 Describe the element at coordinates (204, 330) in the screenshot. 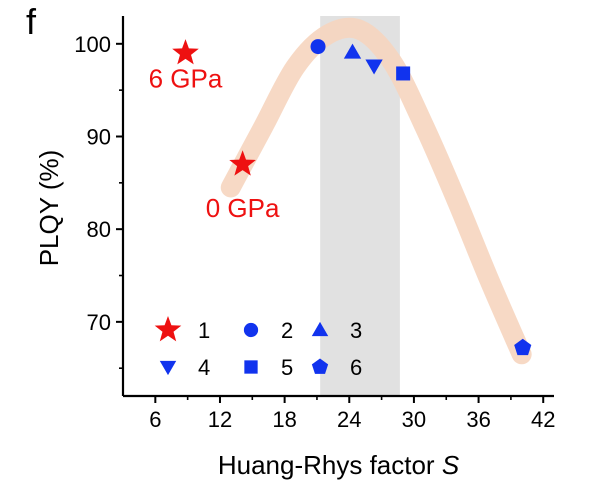

I see `legend-label-1: 1` at that location.